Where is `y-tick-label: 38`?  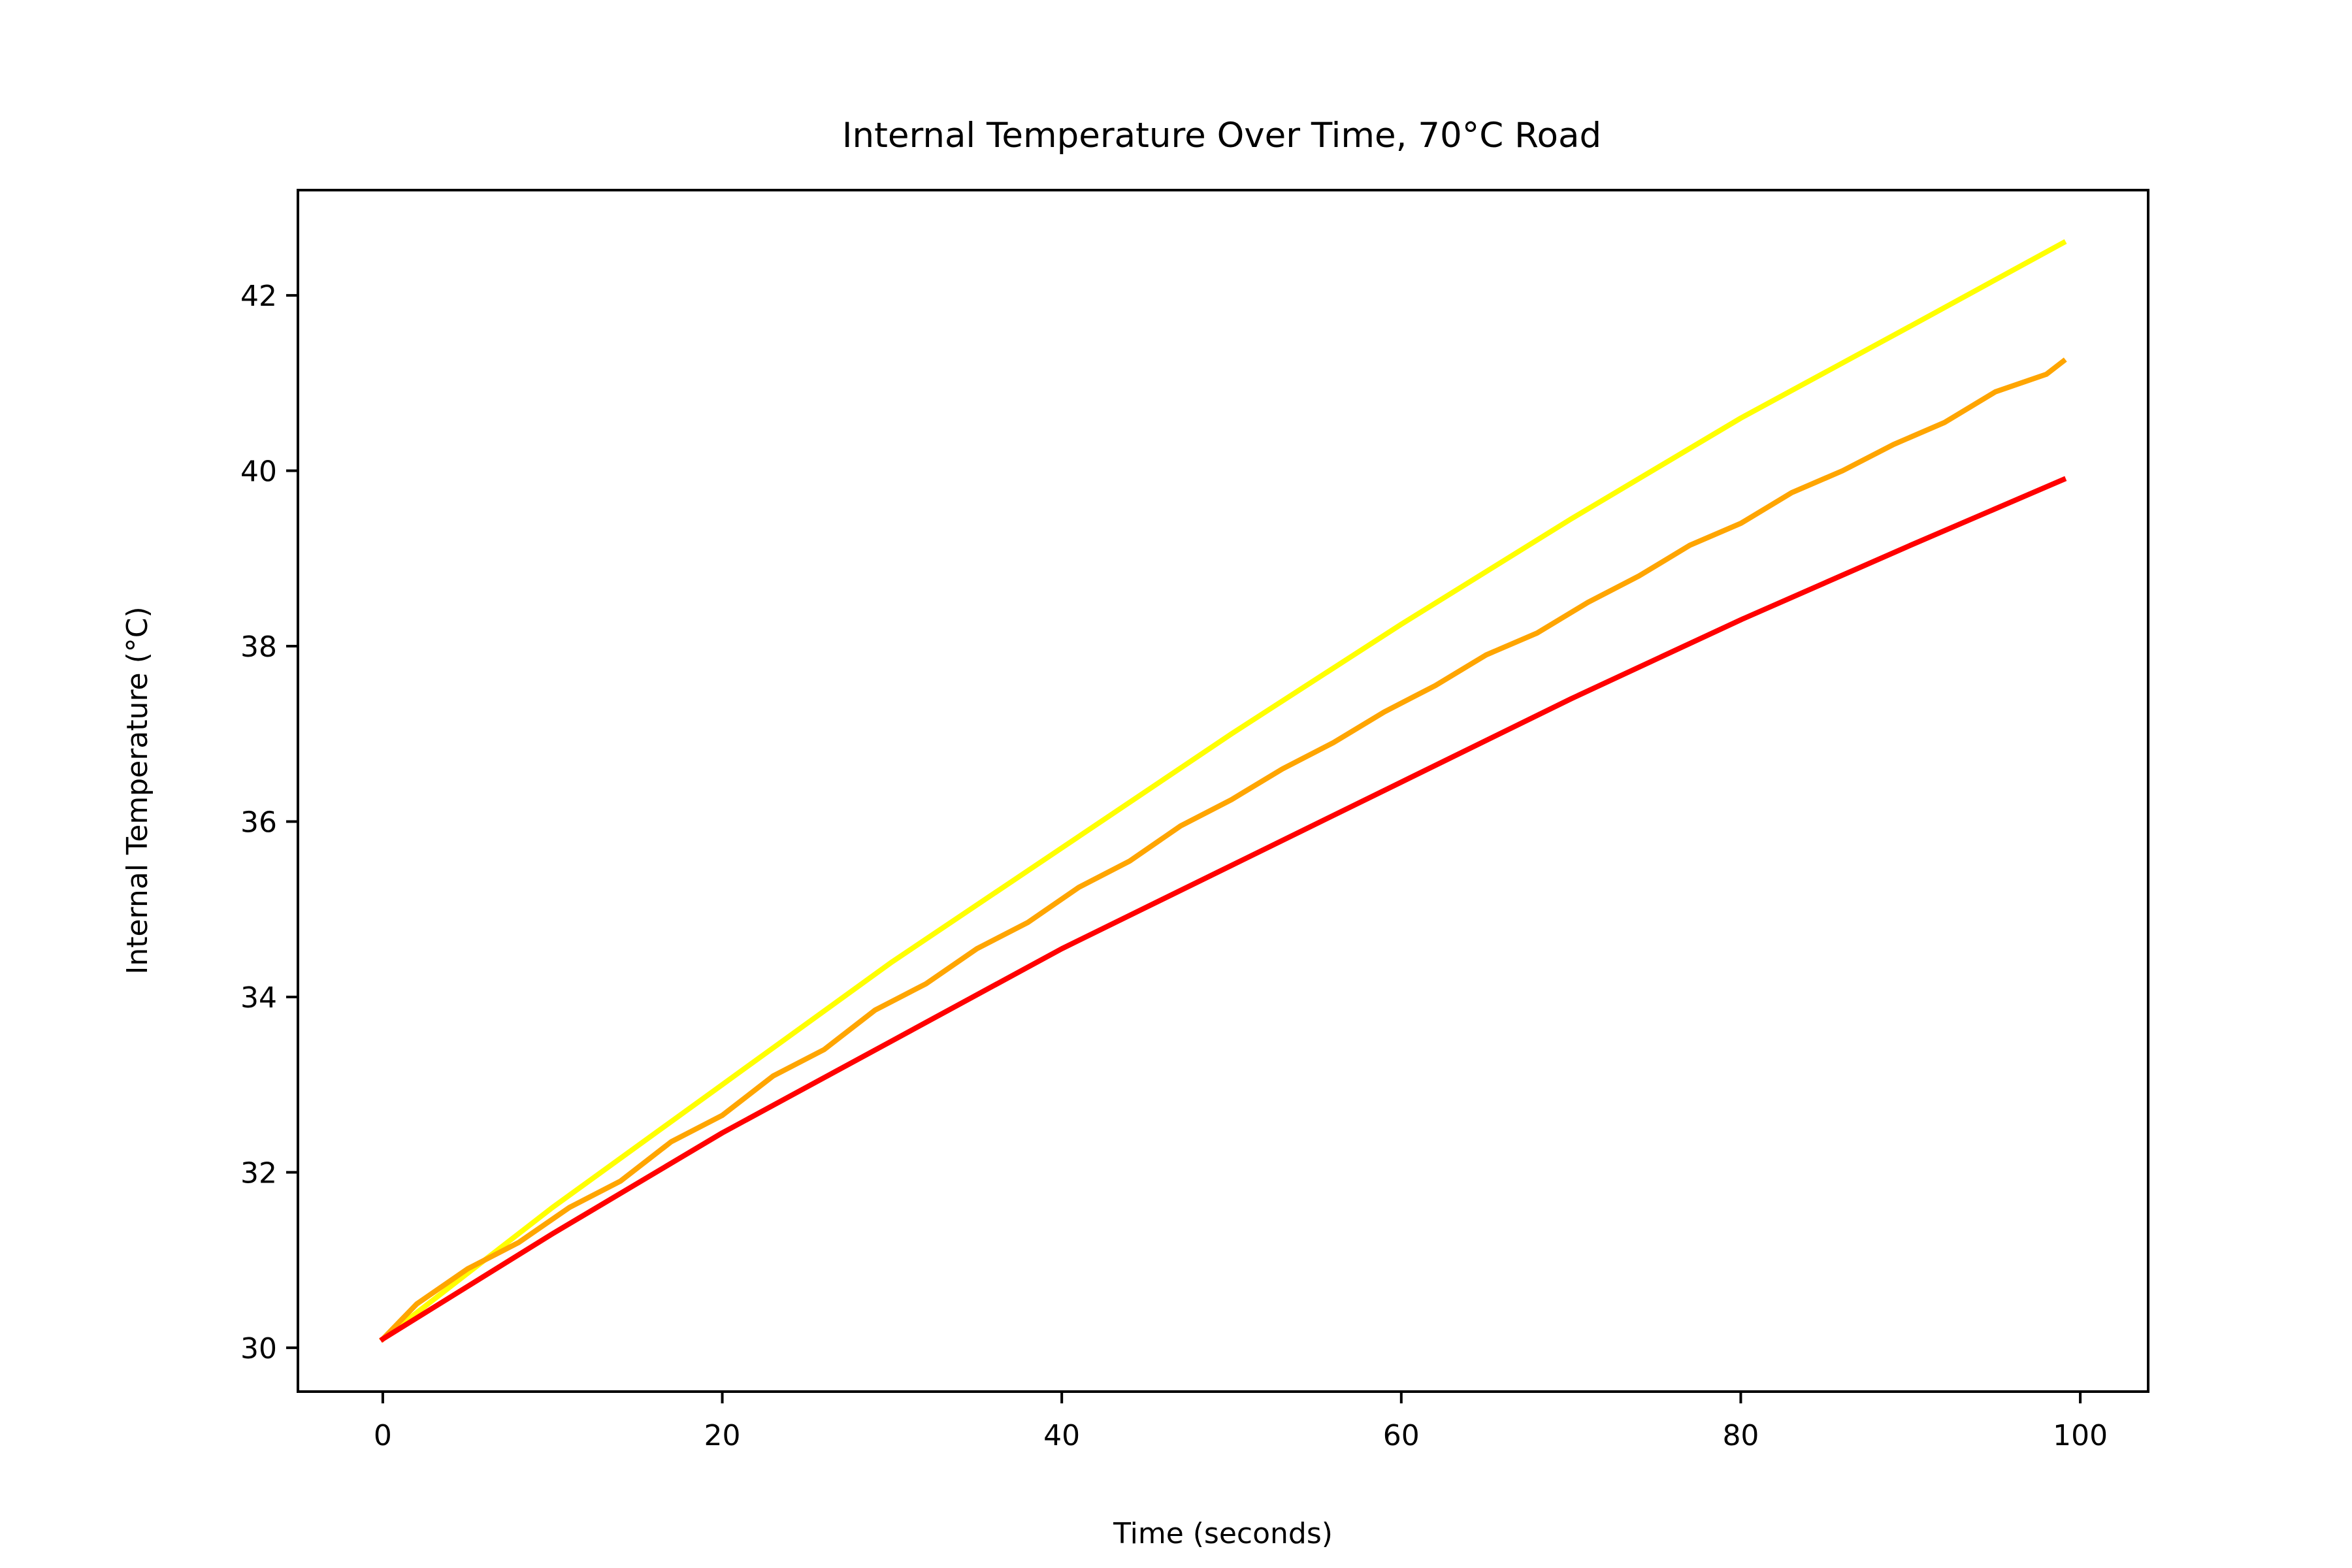
y-tick-label: 38 is located at coordinates (258, 647).